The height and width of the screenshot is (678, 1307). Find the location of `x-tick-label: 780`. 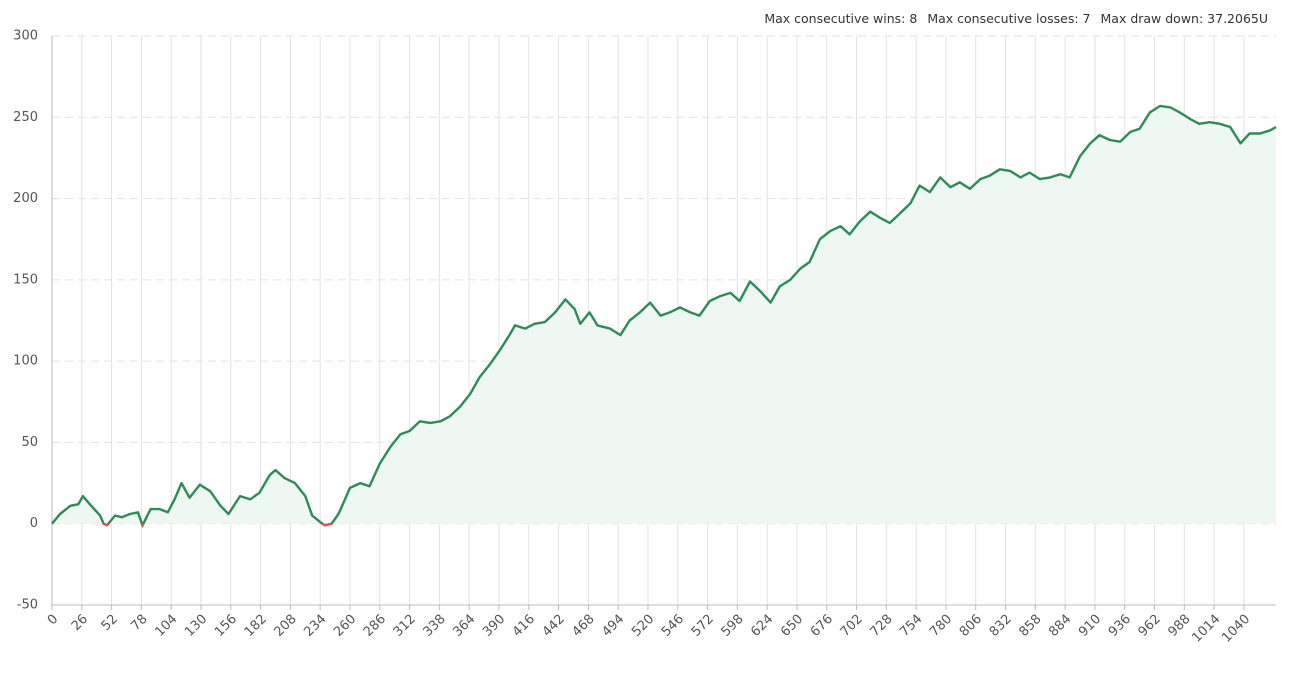

x-tick-label: 780 is located at coordinates (941, 626).